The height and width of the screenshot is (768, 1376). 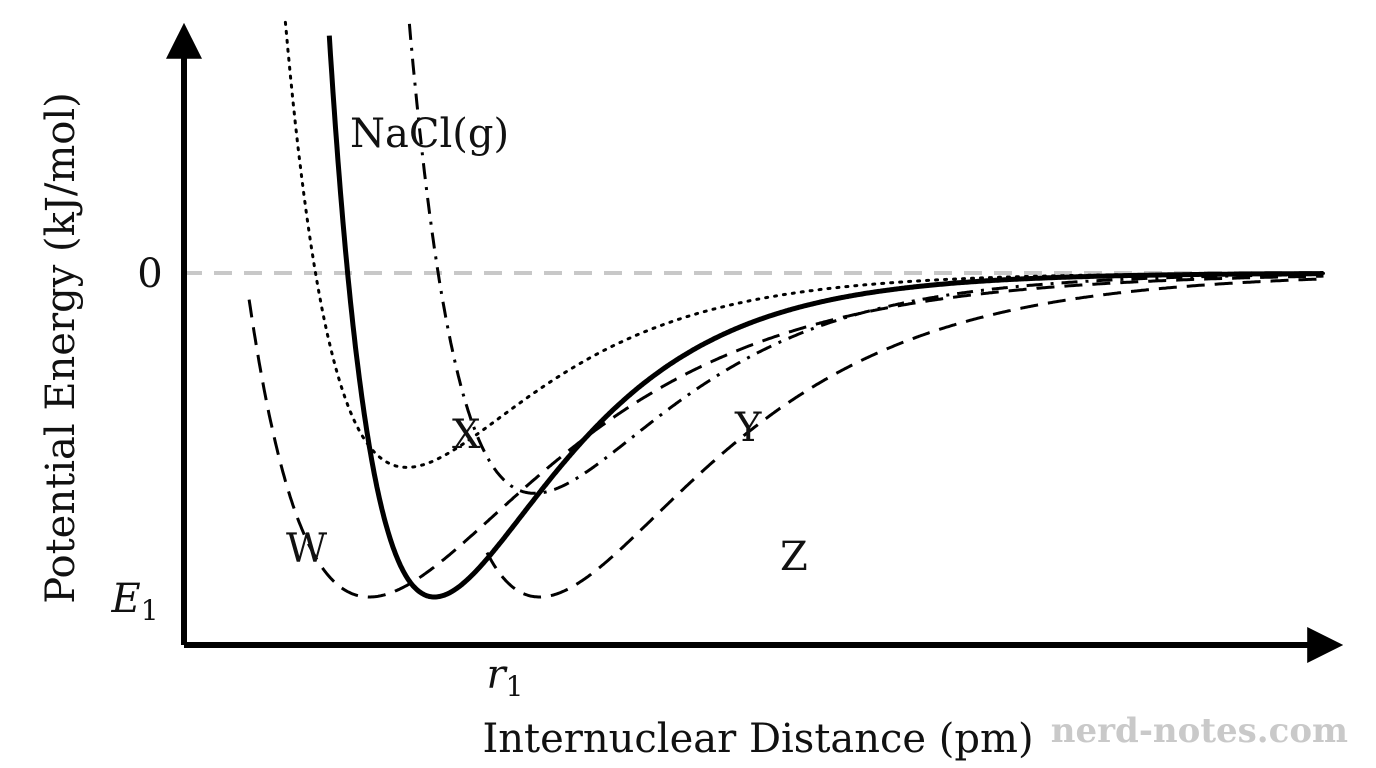 What do you see at coordinates (61, 348) in the screenshot?
I see `y-axis-title: Potential Energy (kJ/mol)` at bounding box center [61, 348].